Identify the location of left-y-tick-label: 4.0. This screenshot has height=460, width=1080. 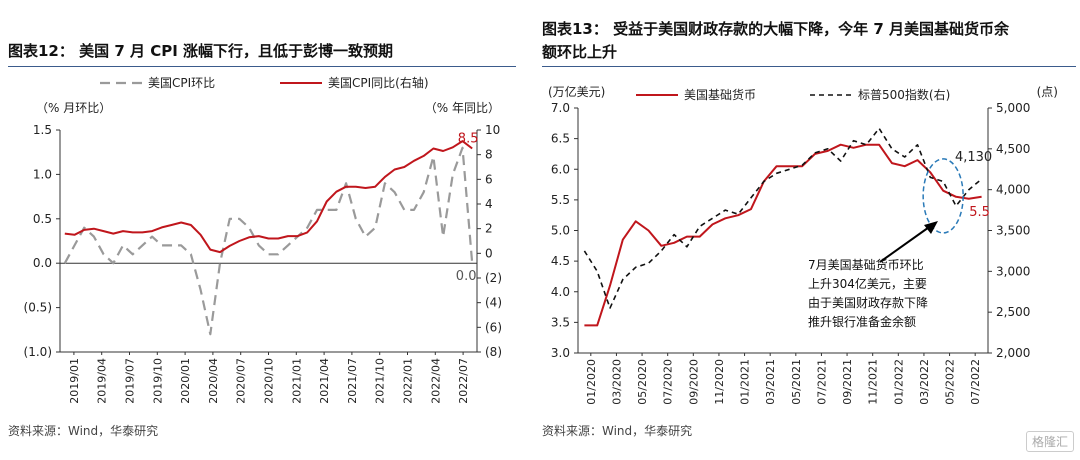
(560, 292).